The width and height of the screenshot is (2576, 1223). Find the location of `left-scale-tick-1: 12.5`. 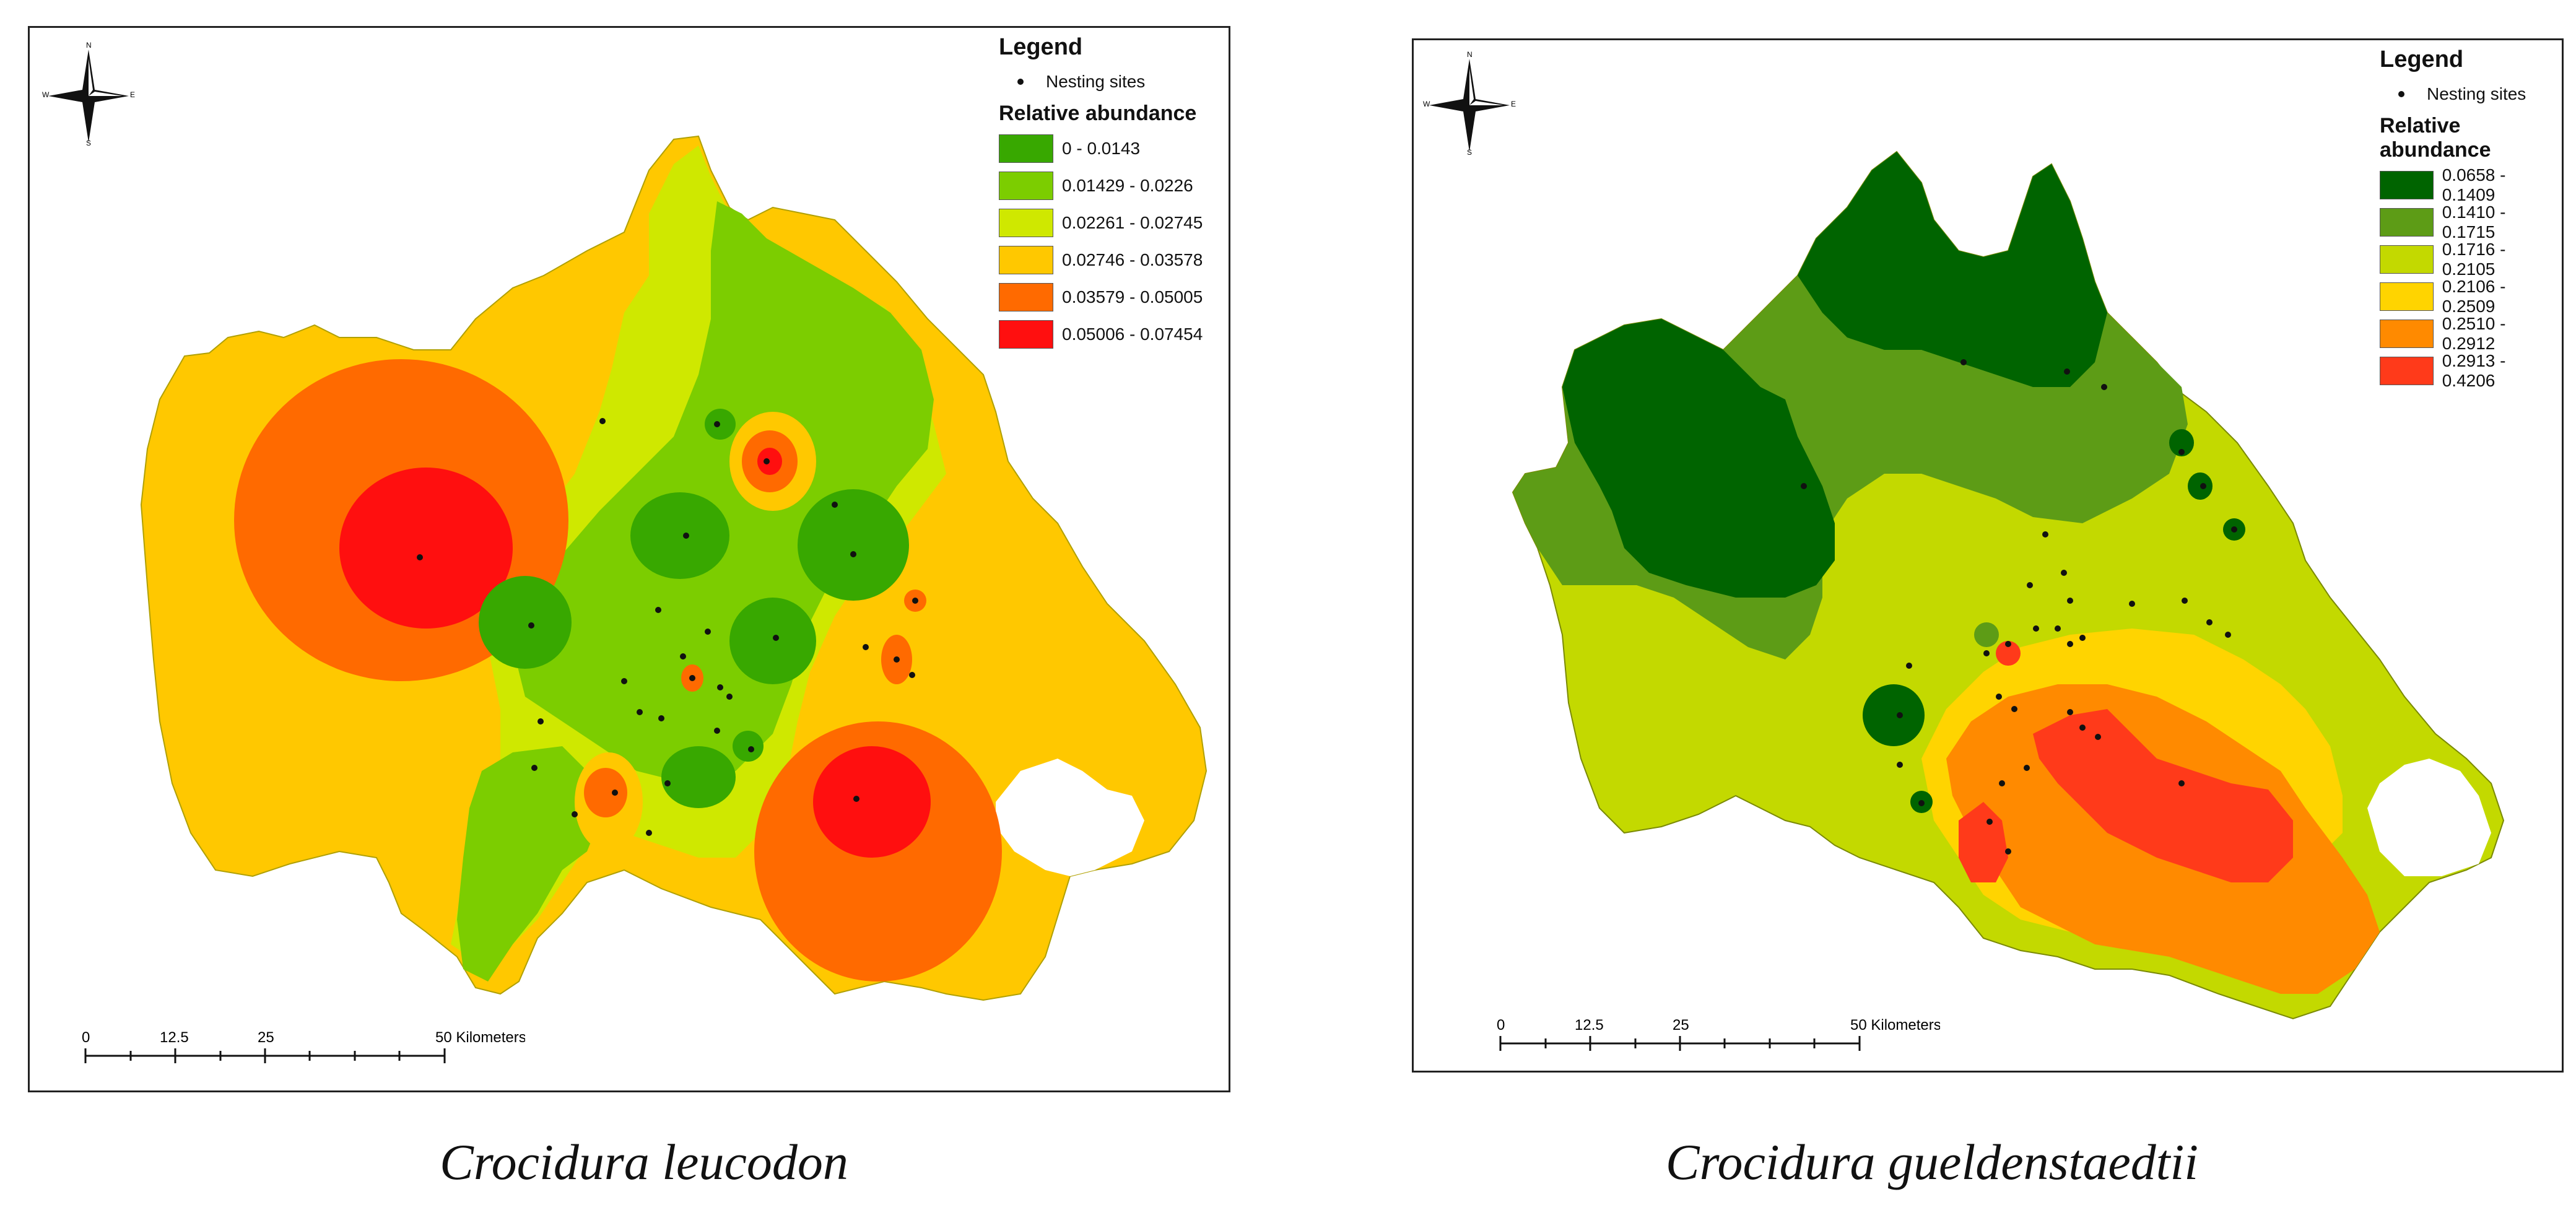

left-scale-tick-1: 12.5 is located at coordinates (174, 1037).